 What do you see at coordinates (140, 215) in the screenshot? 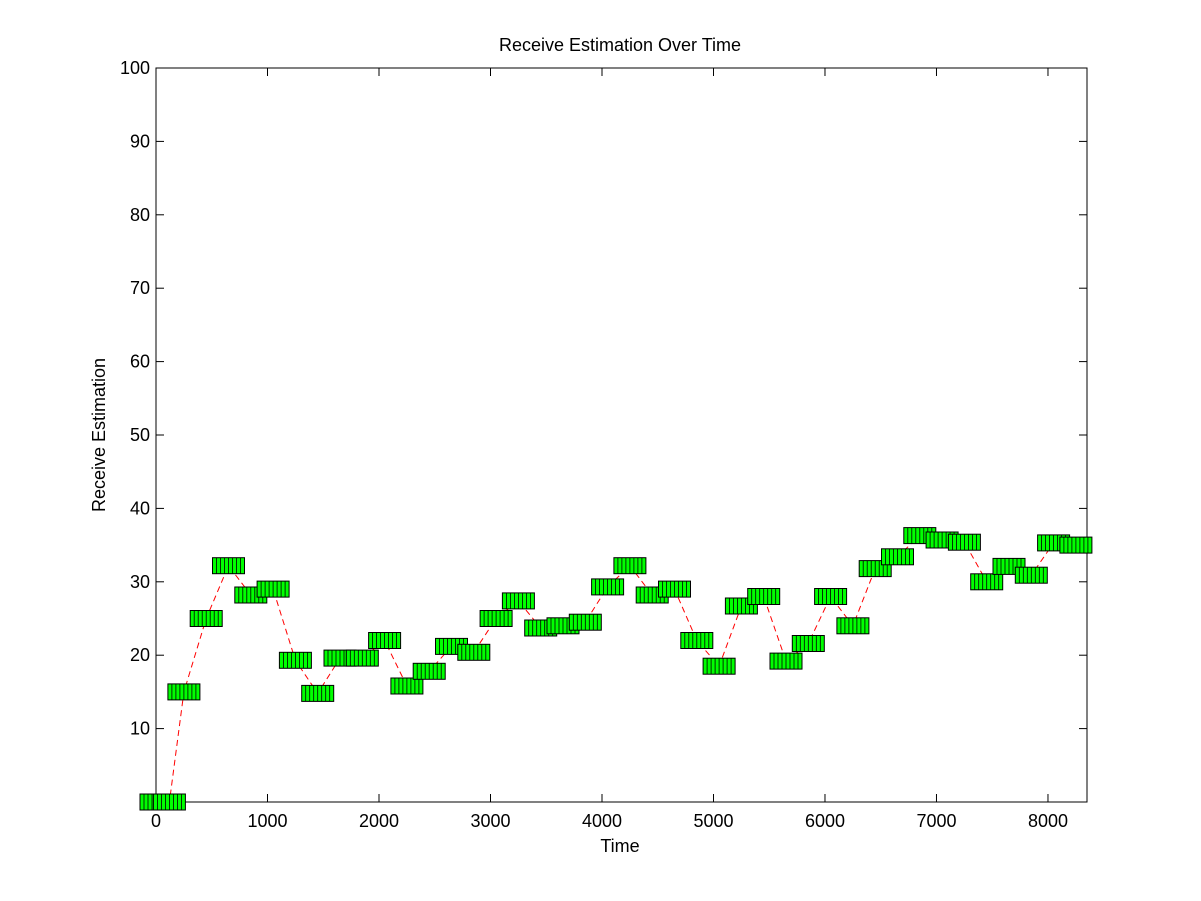
I see `y-tick-label: 80` at bounding box center [140, 215].